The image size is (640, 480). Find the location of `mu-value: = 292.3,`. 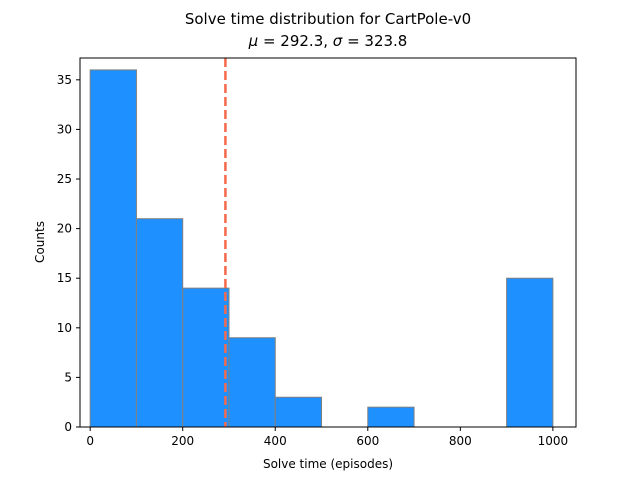

mu-value: = 292.3, is located at coordinates (295, 41).